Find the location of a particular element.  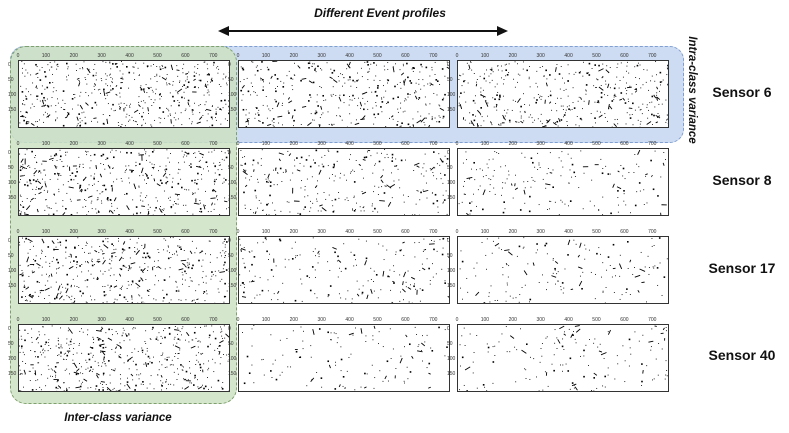

sensor-label-17: Sensor 17 is located at coordinates (742, 268).